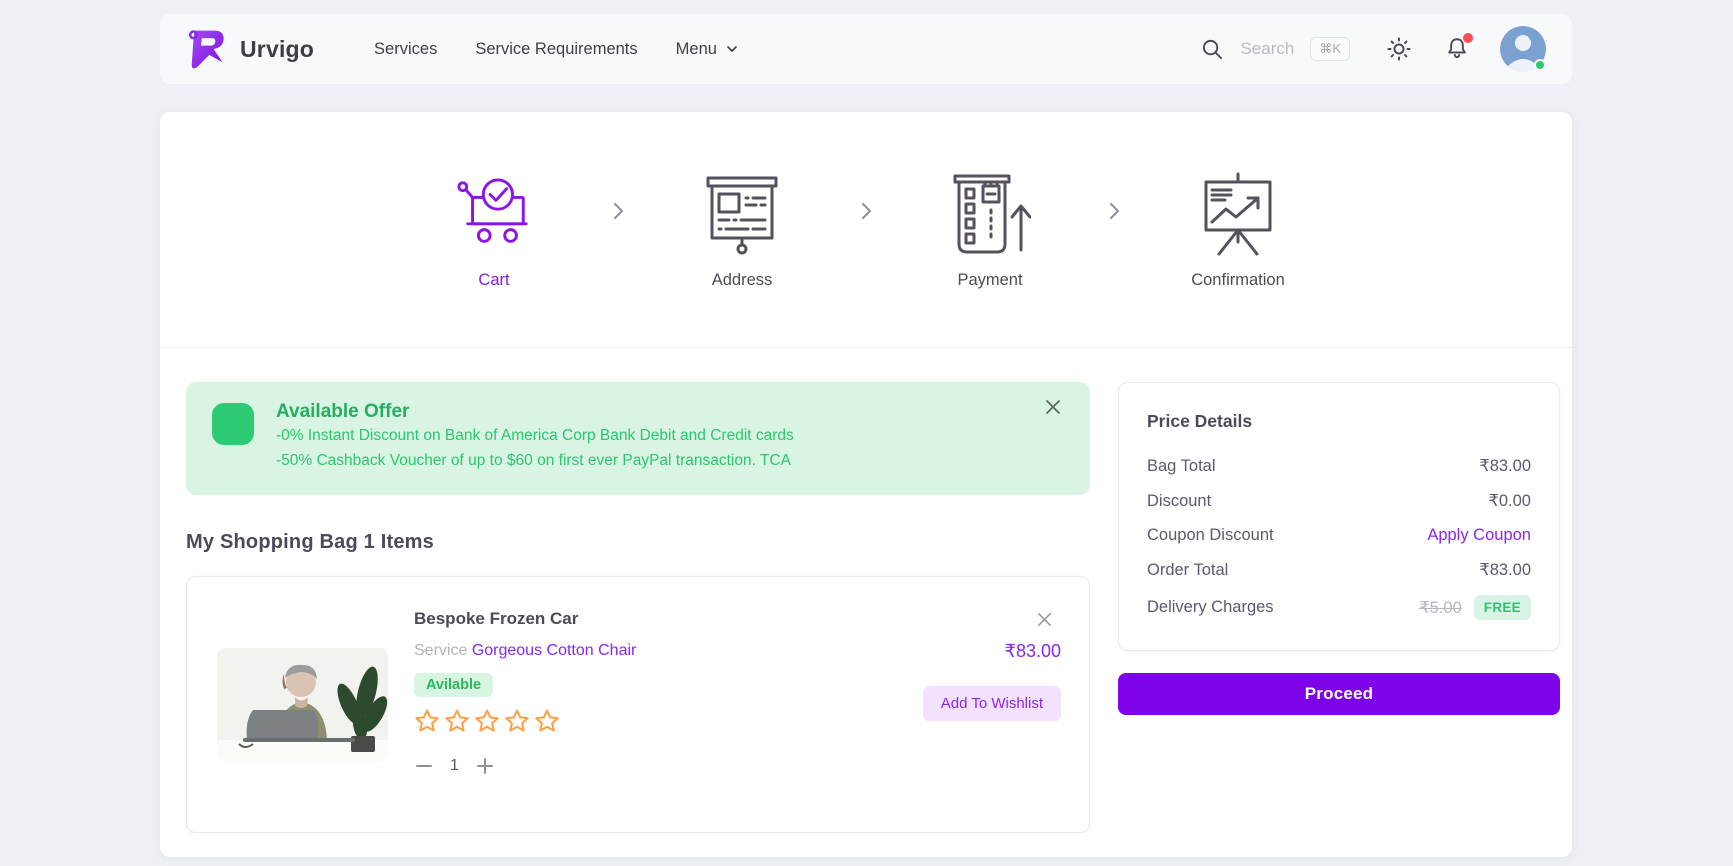 This screenshot has width=1733, height=866. Describe the element at coordinates (343, 411) in the screenshot. I see `offer-title: Available Offer` at that location.